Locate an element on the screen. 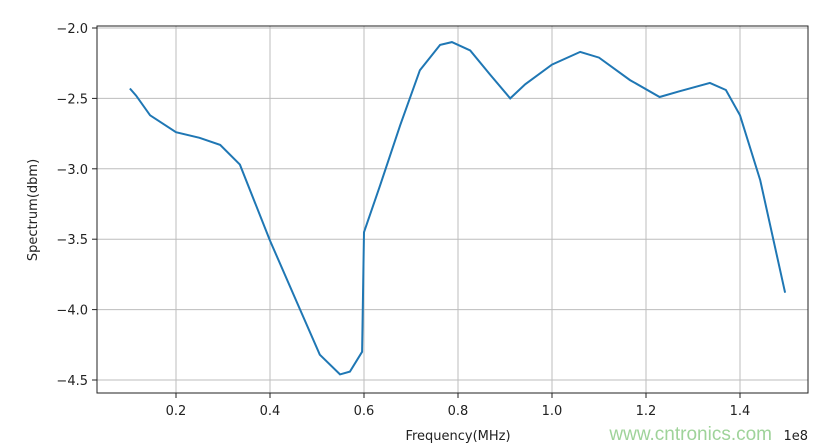 Image resolution: width=833 pixels, height=448 pixels. x-tick-label: 0.6 is located at coordinates (364, 411).